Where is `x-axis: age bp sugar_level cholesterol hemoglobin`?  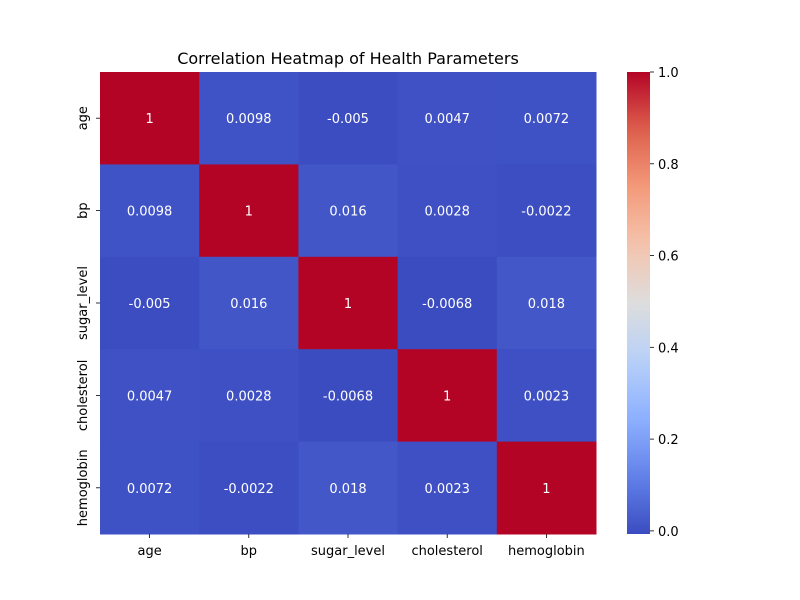
x-axis: age bp sugar_level cholesterol hemoglobin is located at coordinates (361, 546).